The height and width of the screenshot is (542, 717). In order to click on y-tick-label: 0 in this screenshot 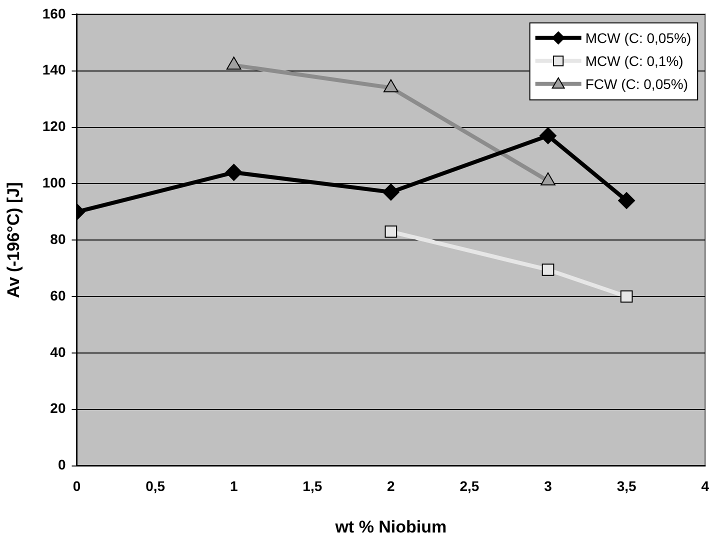, I will do `click(62, 464)`.